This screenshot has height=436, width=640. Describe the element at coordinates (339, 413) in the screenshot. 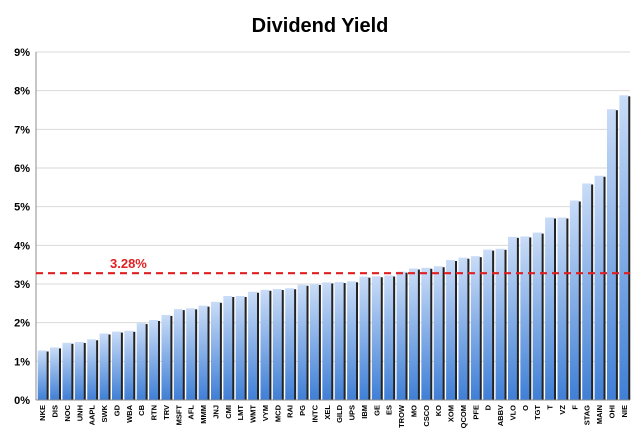

I see `x-tick-label: GILD` at that location.